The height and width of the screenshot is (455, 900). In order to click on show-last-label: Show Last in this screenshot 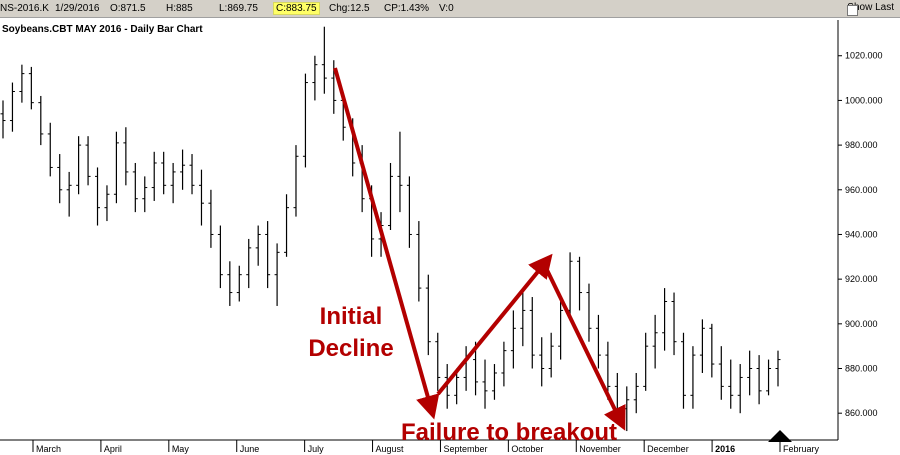, I will do `click(870, 7)`.